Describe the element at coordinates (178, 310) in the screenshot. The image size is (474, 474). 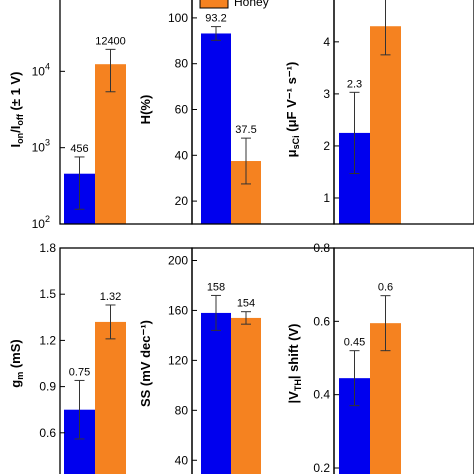
I see `ytick-label-5-4: 160` at that location.